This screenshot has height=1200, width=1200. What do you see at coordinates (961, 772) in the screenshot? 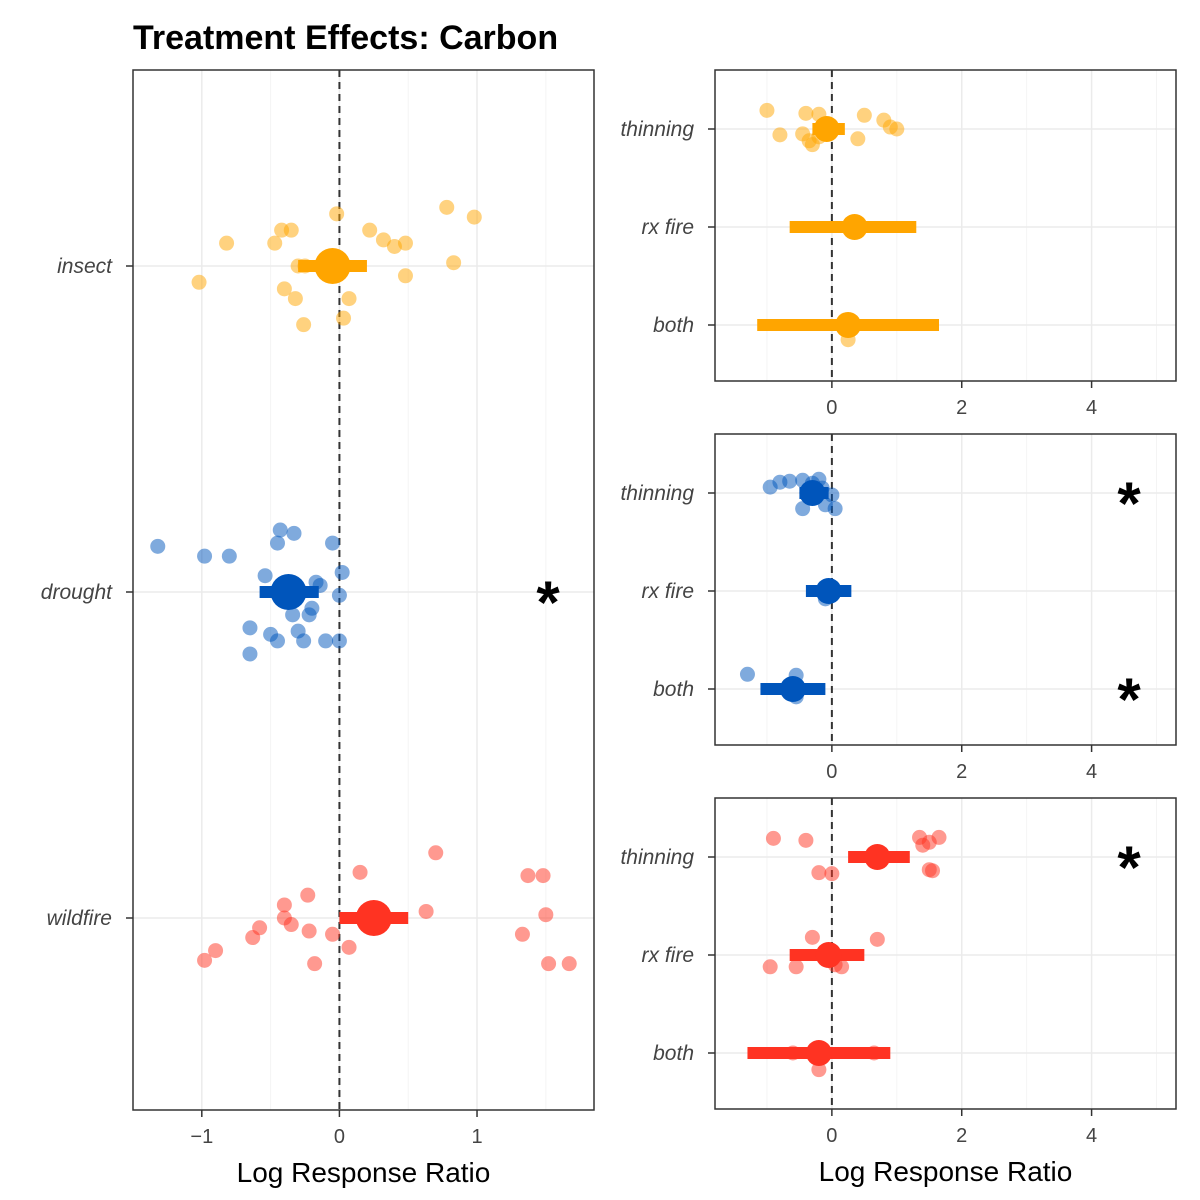
I see `x-tick-label: 2` at bounding box center [961, 772].